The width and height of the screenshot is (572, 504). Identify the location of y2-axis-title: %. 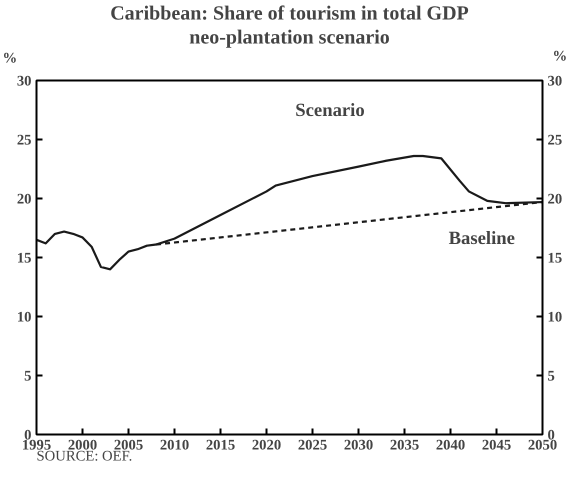
(560, 56).